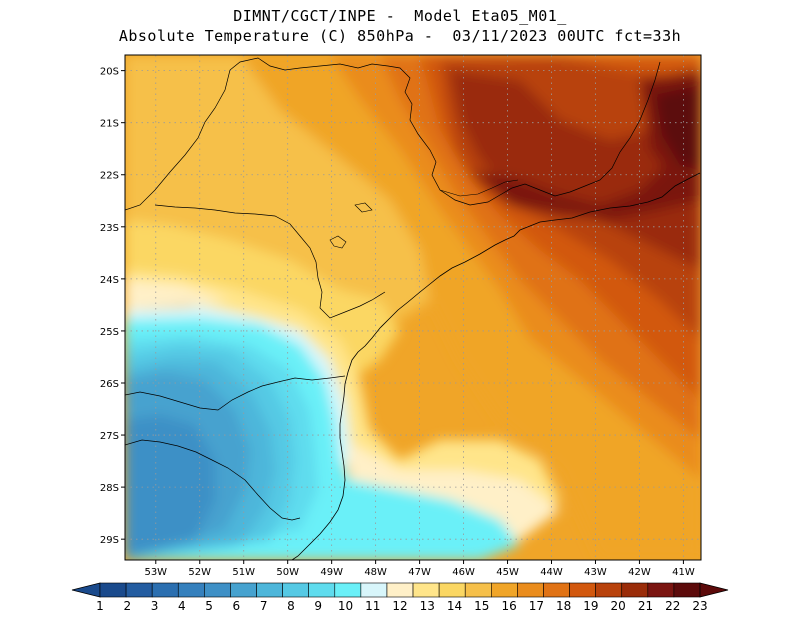  I want to click on lon-label: 47W, so click(419, 572).